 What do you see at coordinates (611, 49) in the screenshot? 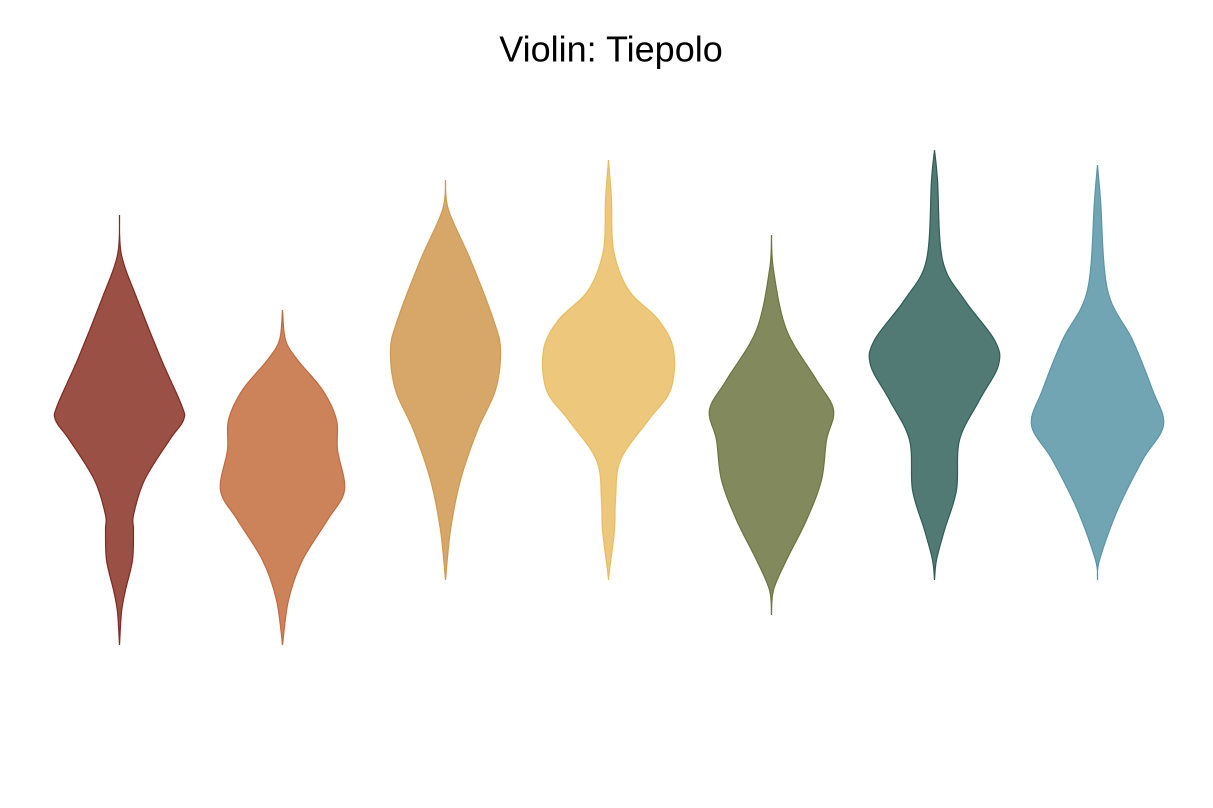
I see `chart-title: Violin: Tiepolo` at bounding box center [611, 49].